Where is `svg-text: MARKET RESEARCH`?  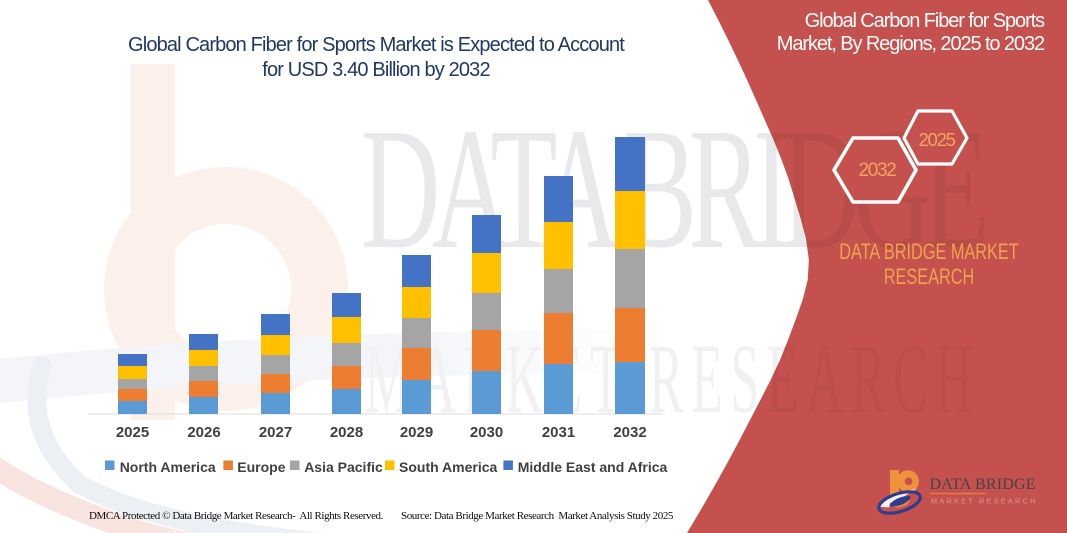 svg-text: MARKET RESEARCH is located at coordinates (984, 501).